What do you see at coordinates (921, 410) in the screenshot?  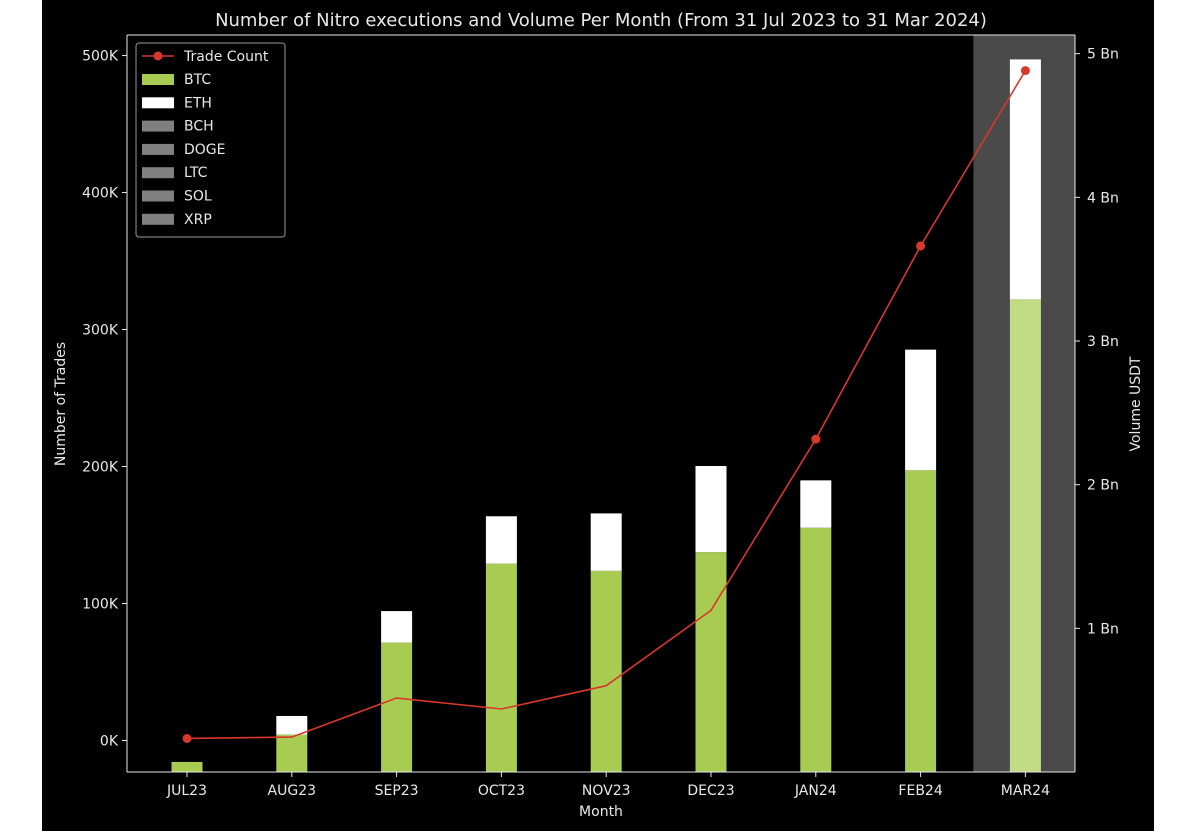 I see `bar-eth-feb24` at bounding box center [921, 410].